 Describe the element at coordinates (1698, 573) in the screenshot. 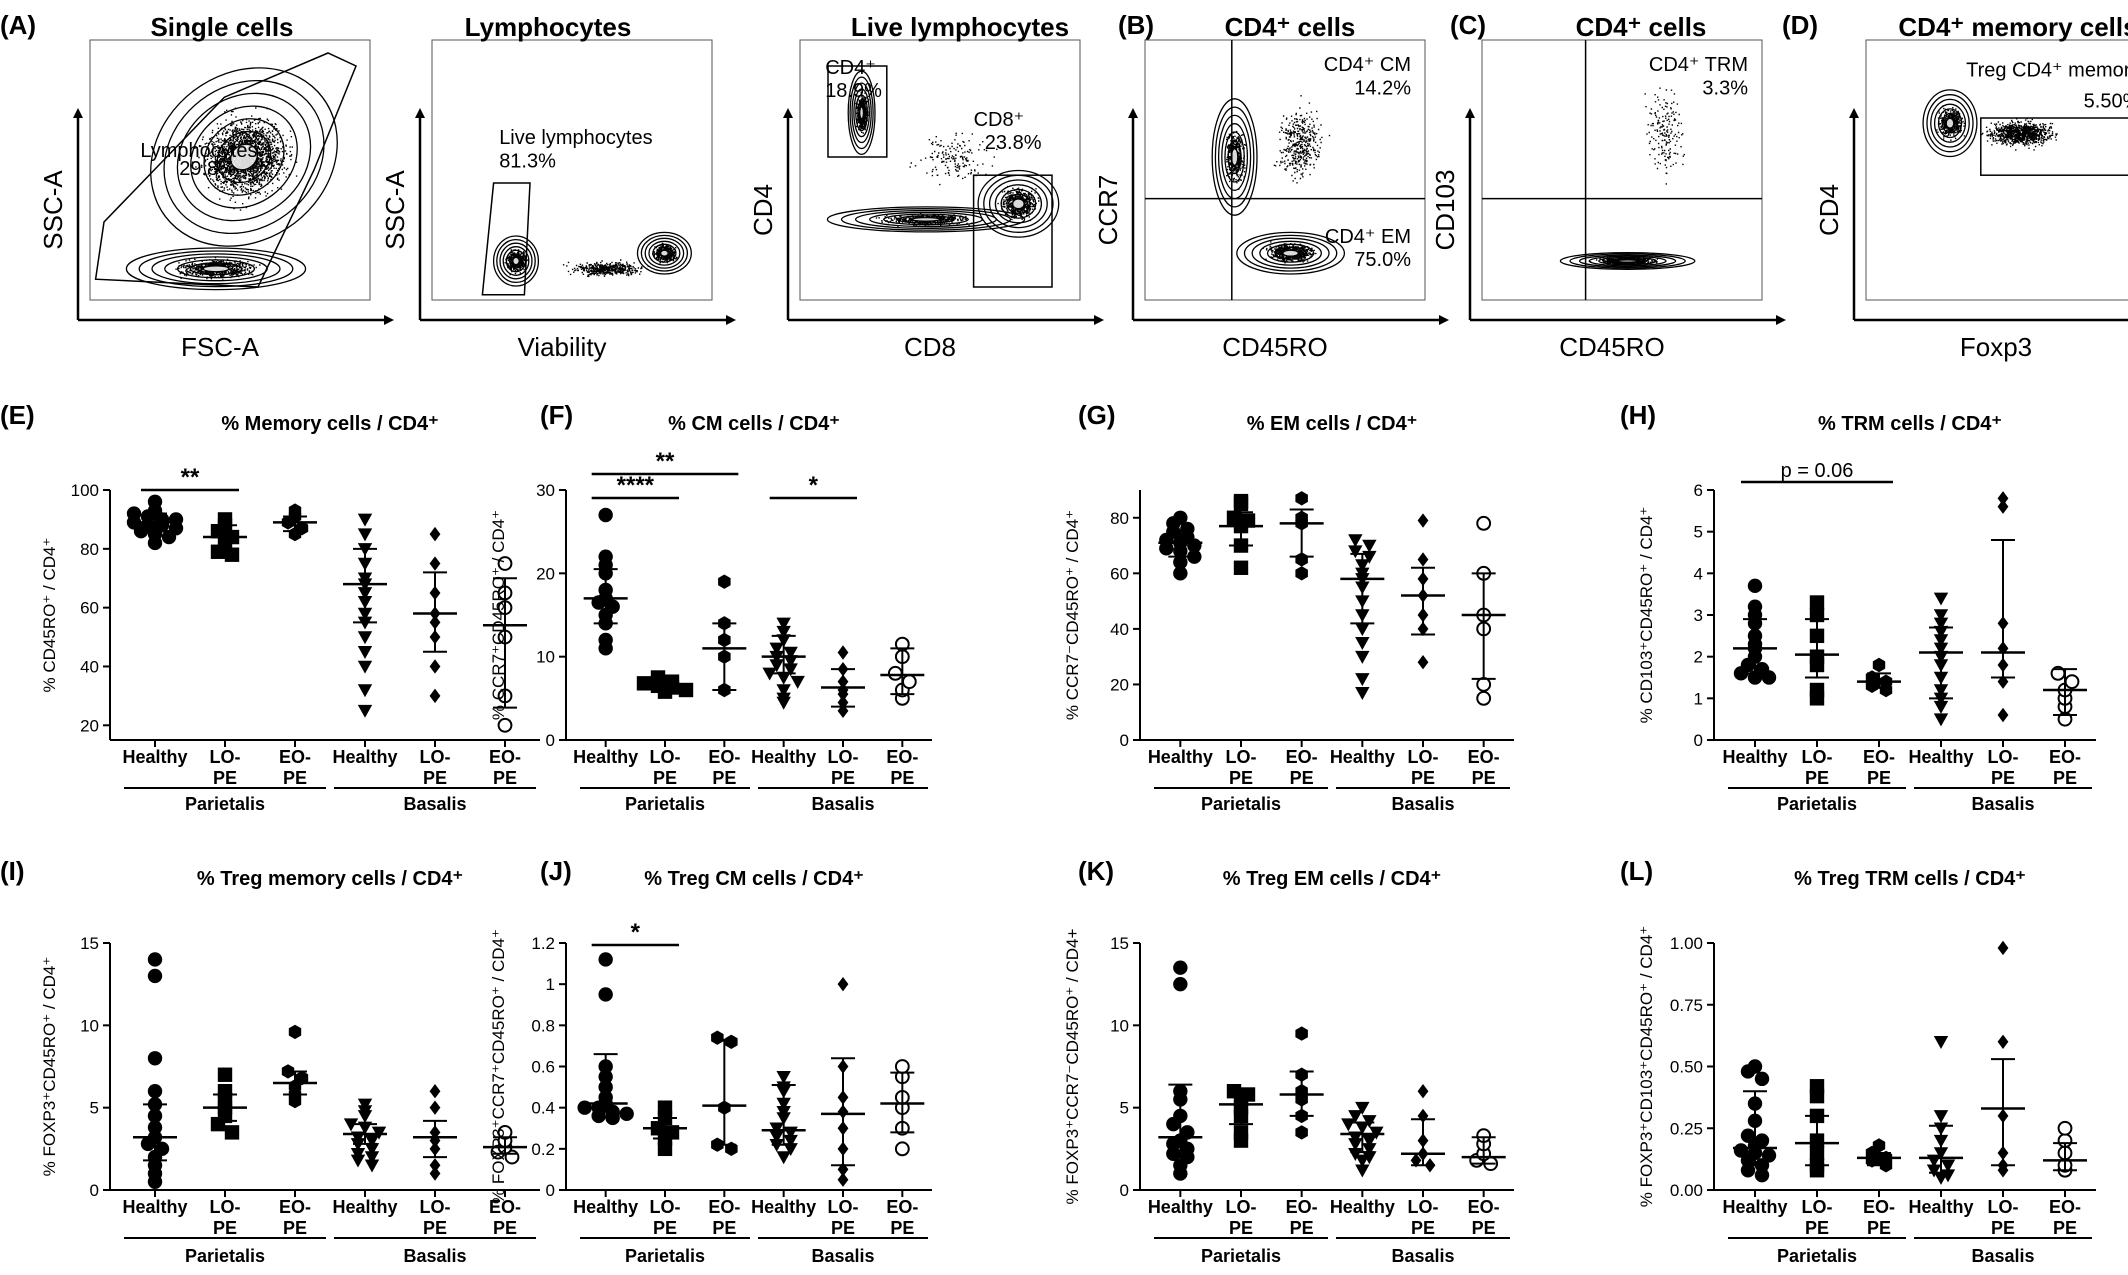

I see `y-tick-label: 4` at that location.